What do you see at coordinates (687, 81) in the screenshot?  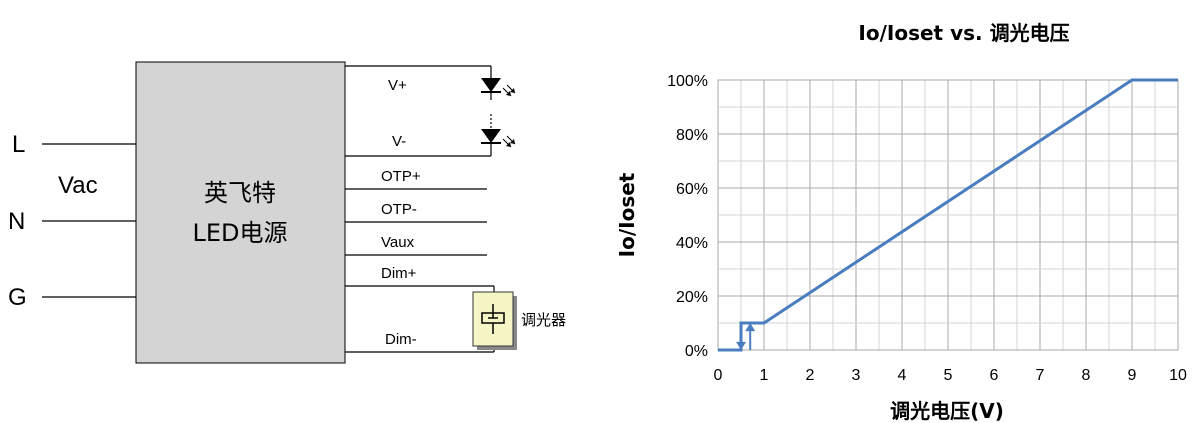 I see `y-tick-label: 100%` at bounding box center [687, 81].